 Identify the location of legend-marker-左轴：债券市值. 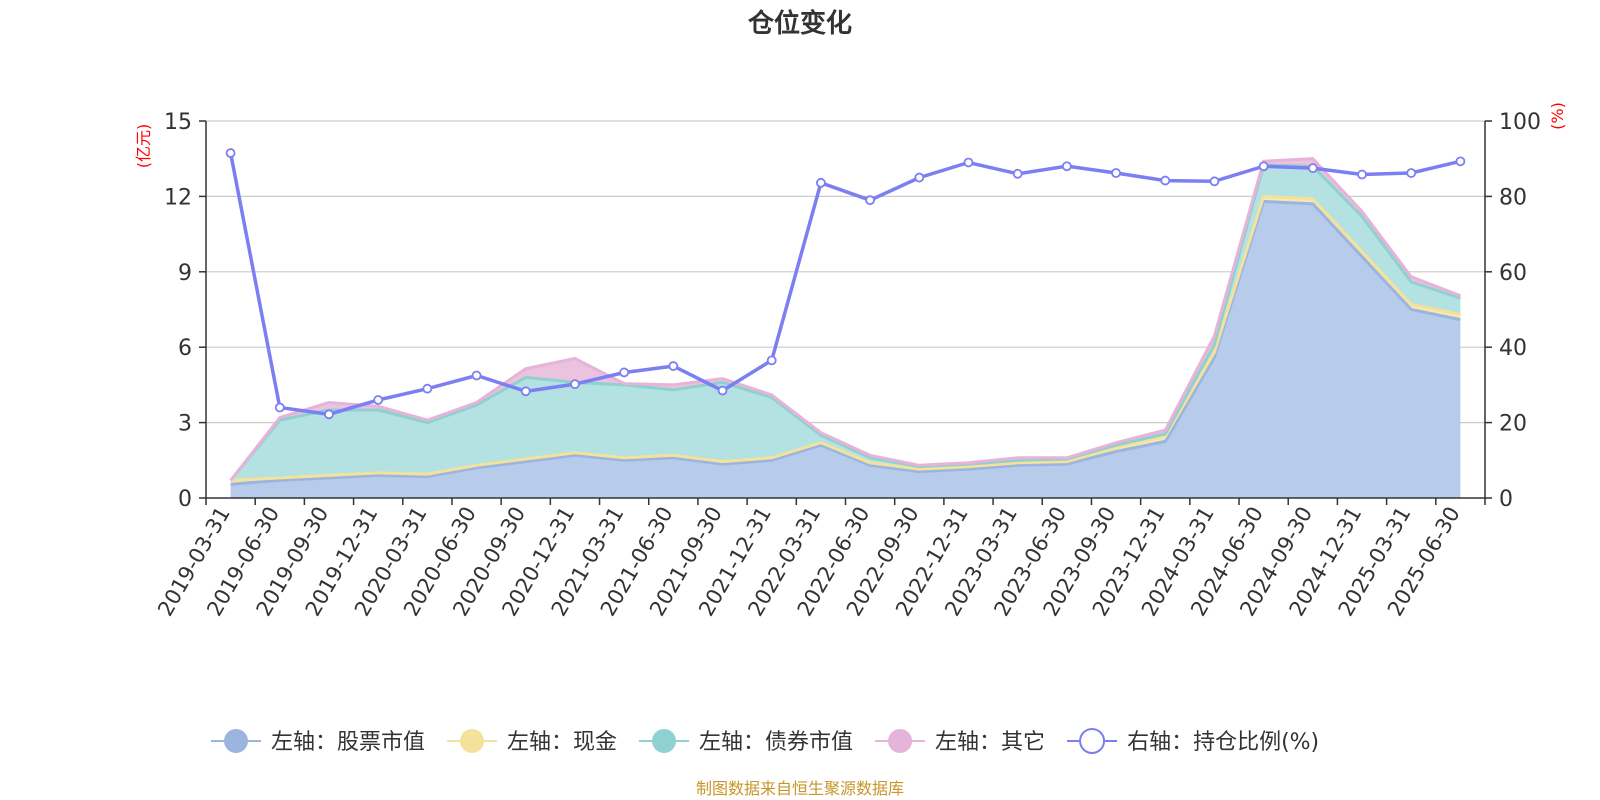
(664, 741).